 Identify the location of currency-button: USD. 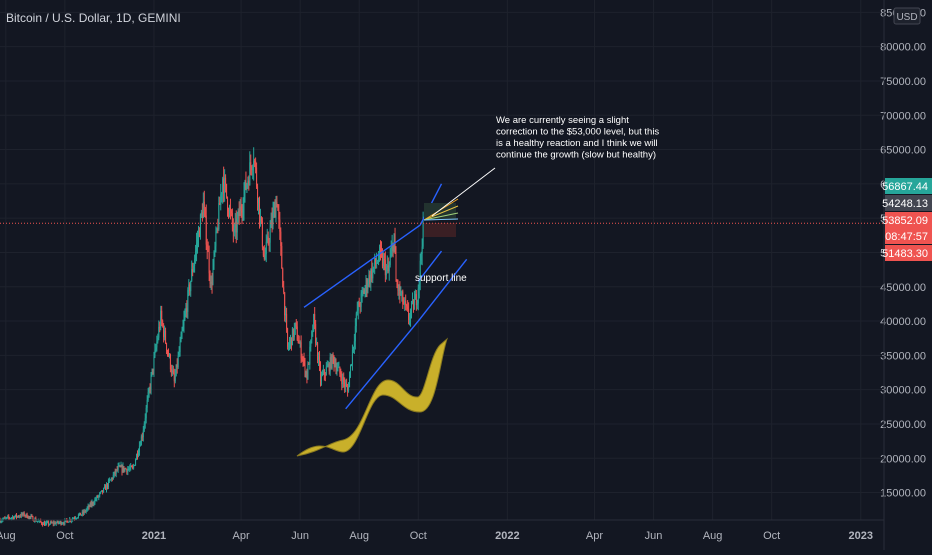
(907, 16).